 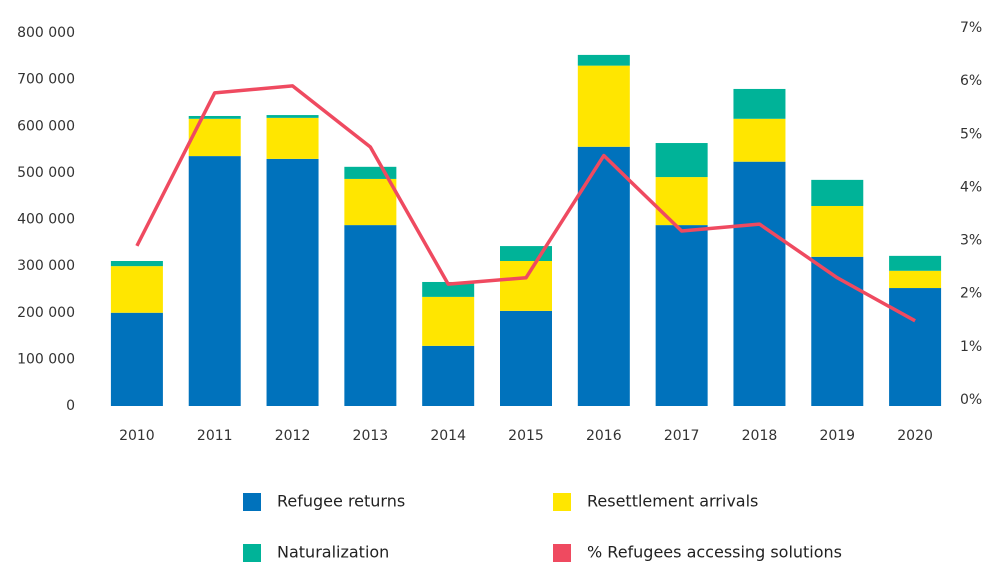 I want to click on y-tick-label: 500 000, so click(x=46, y=173).